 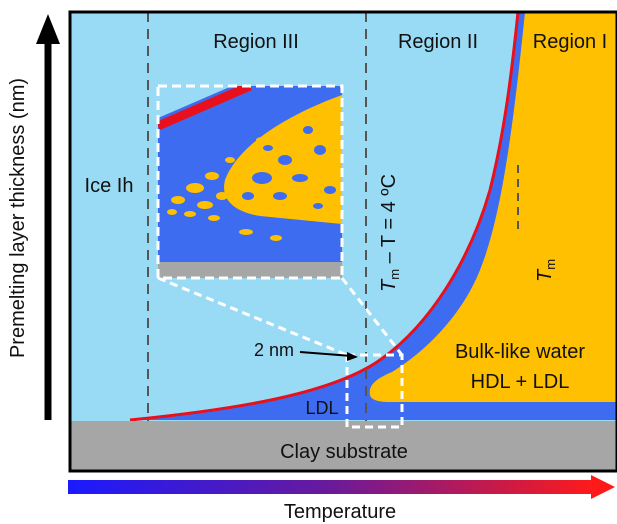 What do you see at coordinates (390, 233) in the screenshot?
I see `tm-minus-t-label: Tm – T = 4 ºC` at bounding box center [390, 233].